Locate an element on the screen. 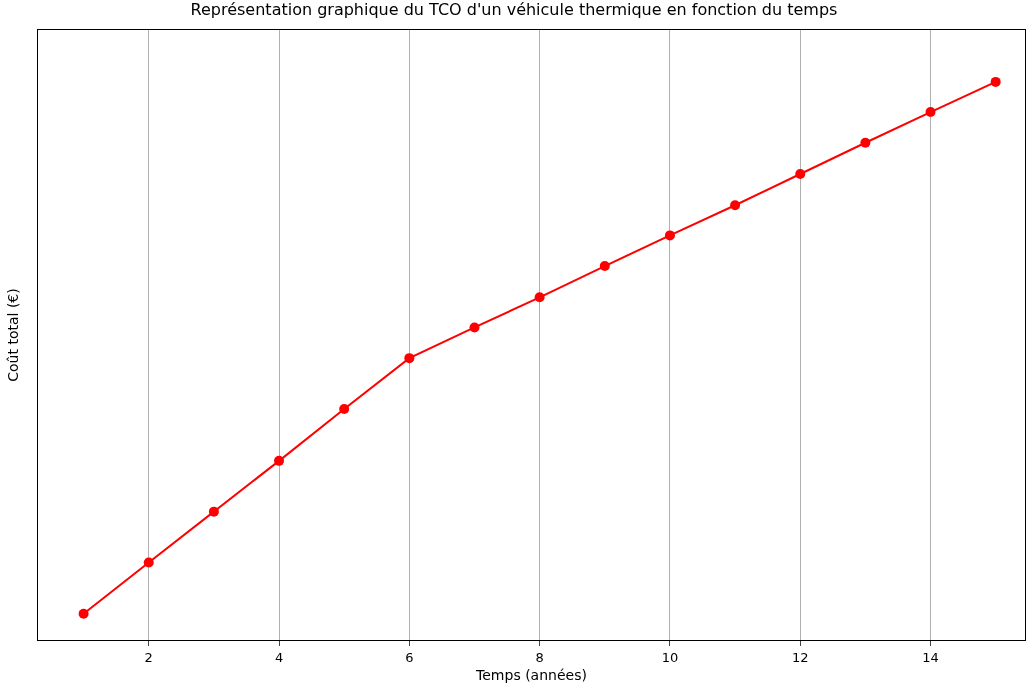 The image size is (1028, 695). y-axis-title: Coût total (€) is located at coordinates (12, 335).